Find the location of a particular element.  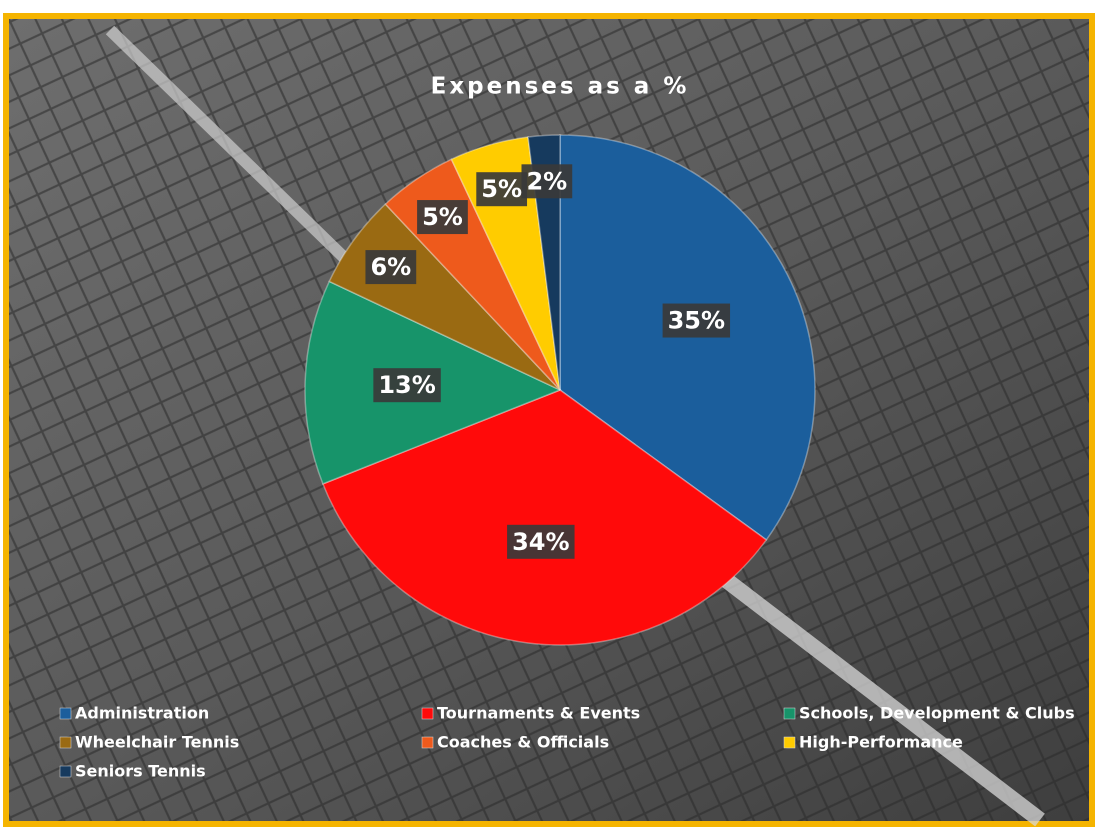

data-label: 34% is located at coordinates (540, 542).